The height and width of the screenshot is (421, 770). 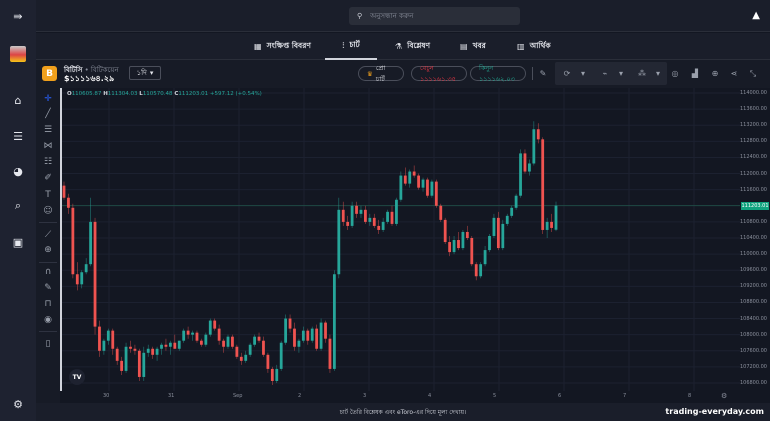 I want to click on tradingview-logo: TV, so click(x=77, y=377).